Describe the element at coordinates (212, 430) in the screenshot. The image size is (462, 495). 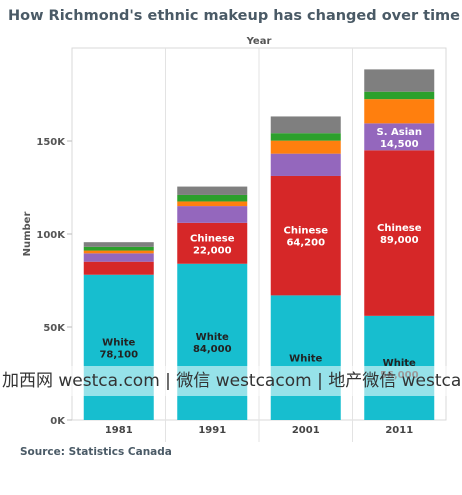
I see `x-tick-label: 1991` at that location.